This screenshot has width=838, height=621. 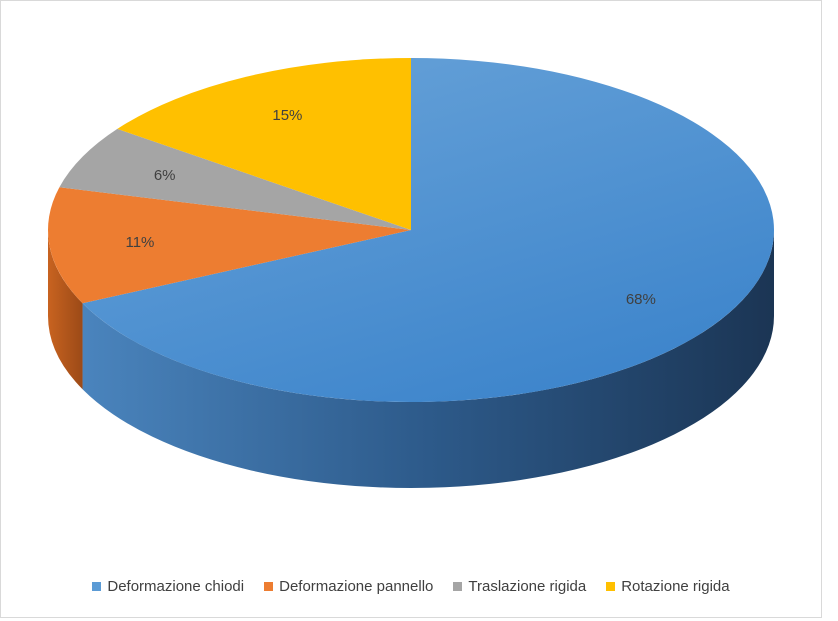 What do you see at coordinates (641, 299) in the screenshot?
I see `data-label-deformazione-chiodi: 68%` at bounding box center [641, 299].